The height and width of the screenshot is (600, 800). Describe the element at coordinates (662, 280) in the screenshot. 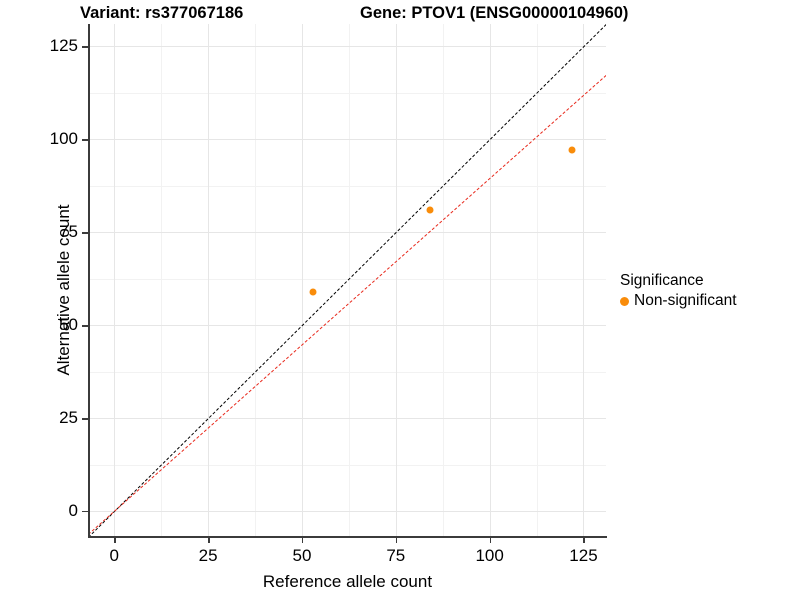

I see `legend-title: Significance` at that location.